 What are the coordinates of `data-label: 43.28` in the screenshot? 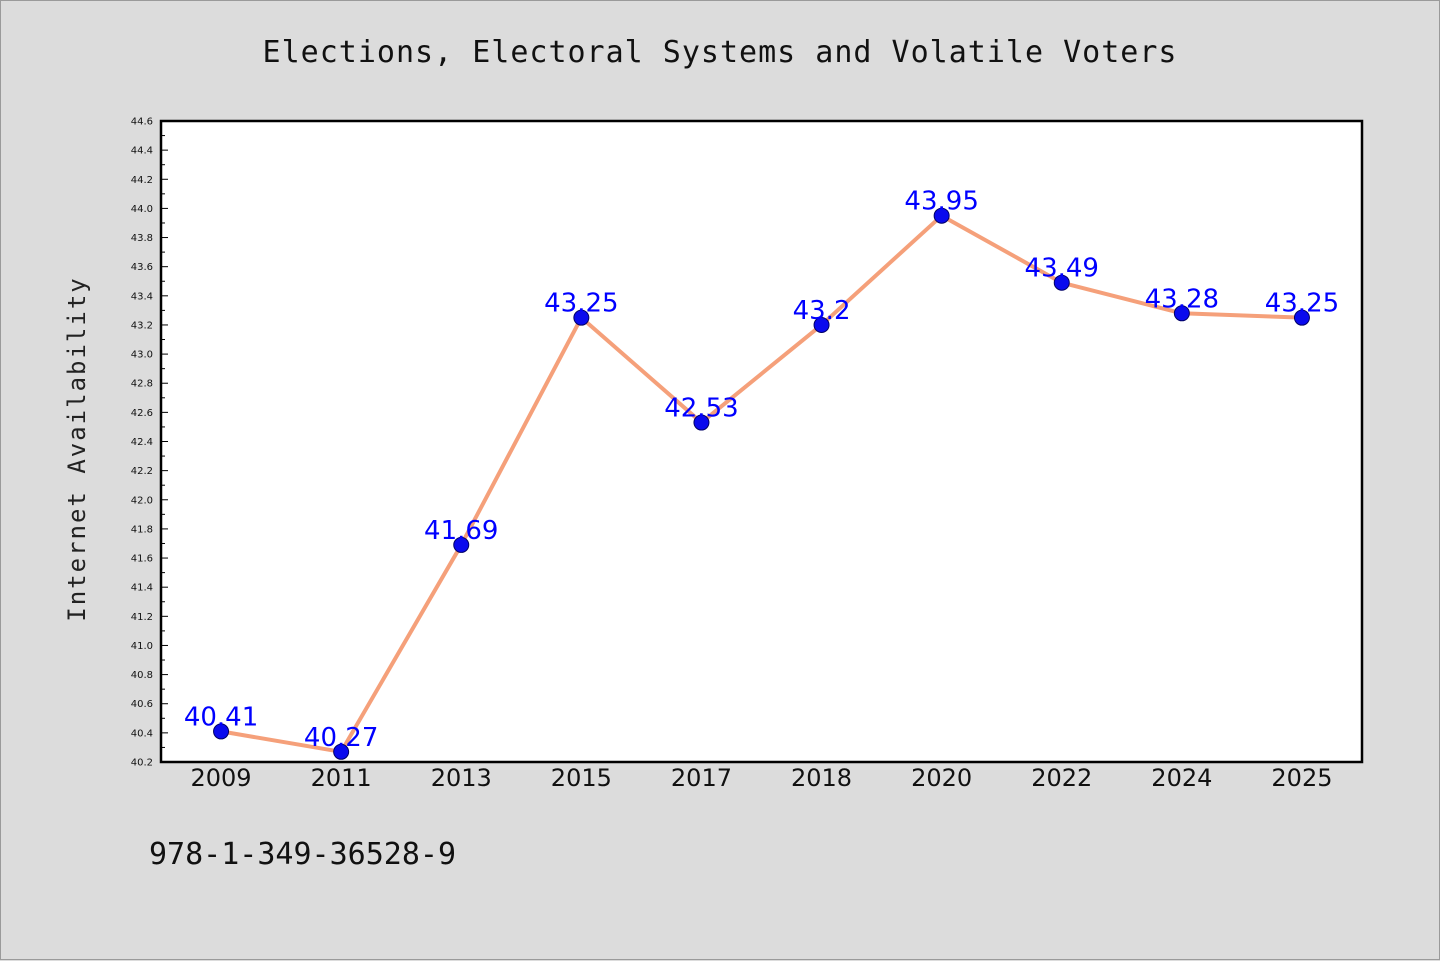 It's located at (1182, 299).